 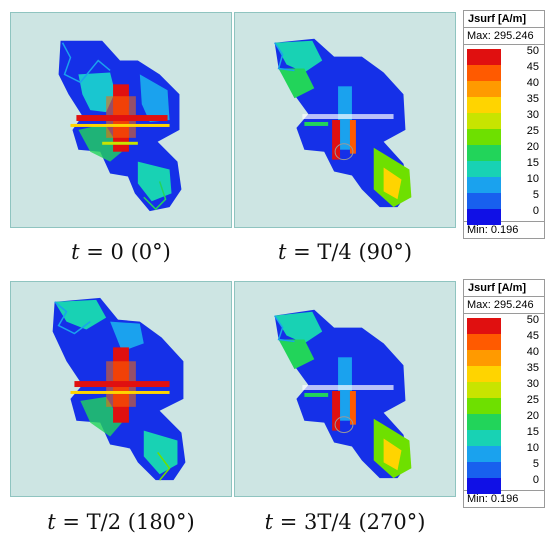 I want to click on caption-text: = T/2 (180°), so click(x=125, y=522).